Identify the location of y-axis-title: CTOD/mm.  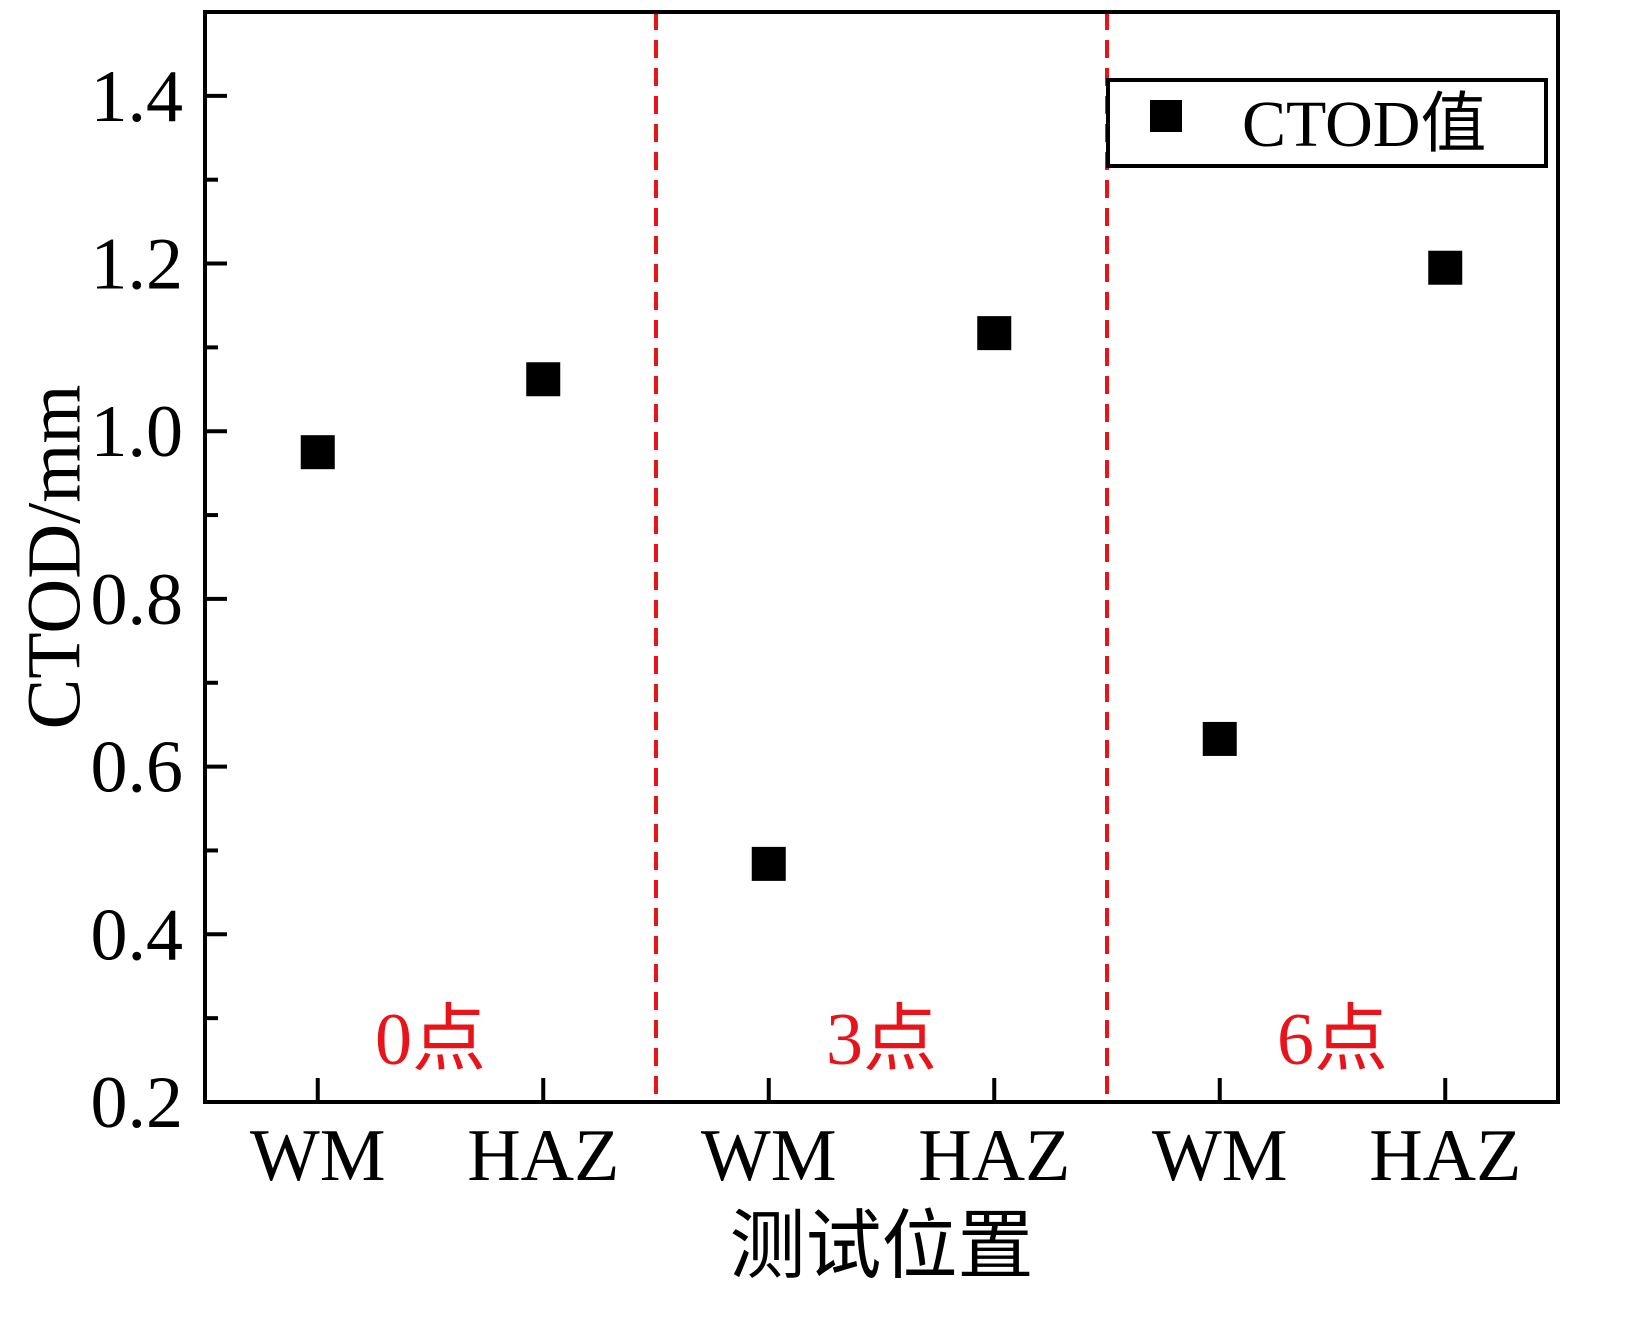
(54, 557).